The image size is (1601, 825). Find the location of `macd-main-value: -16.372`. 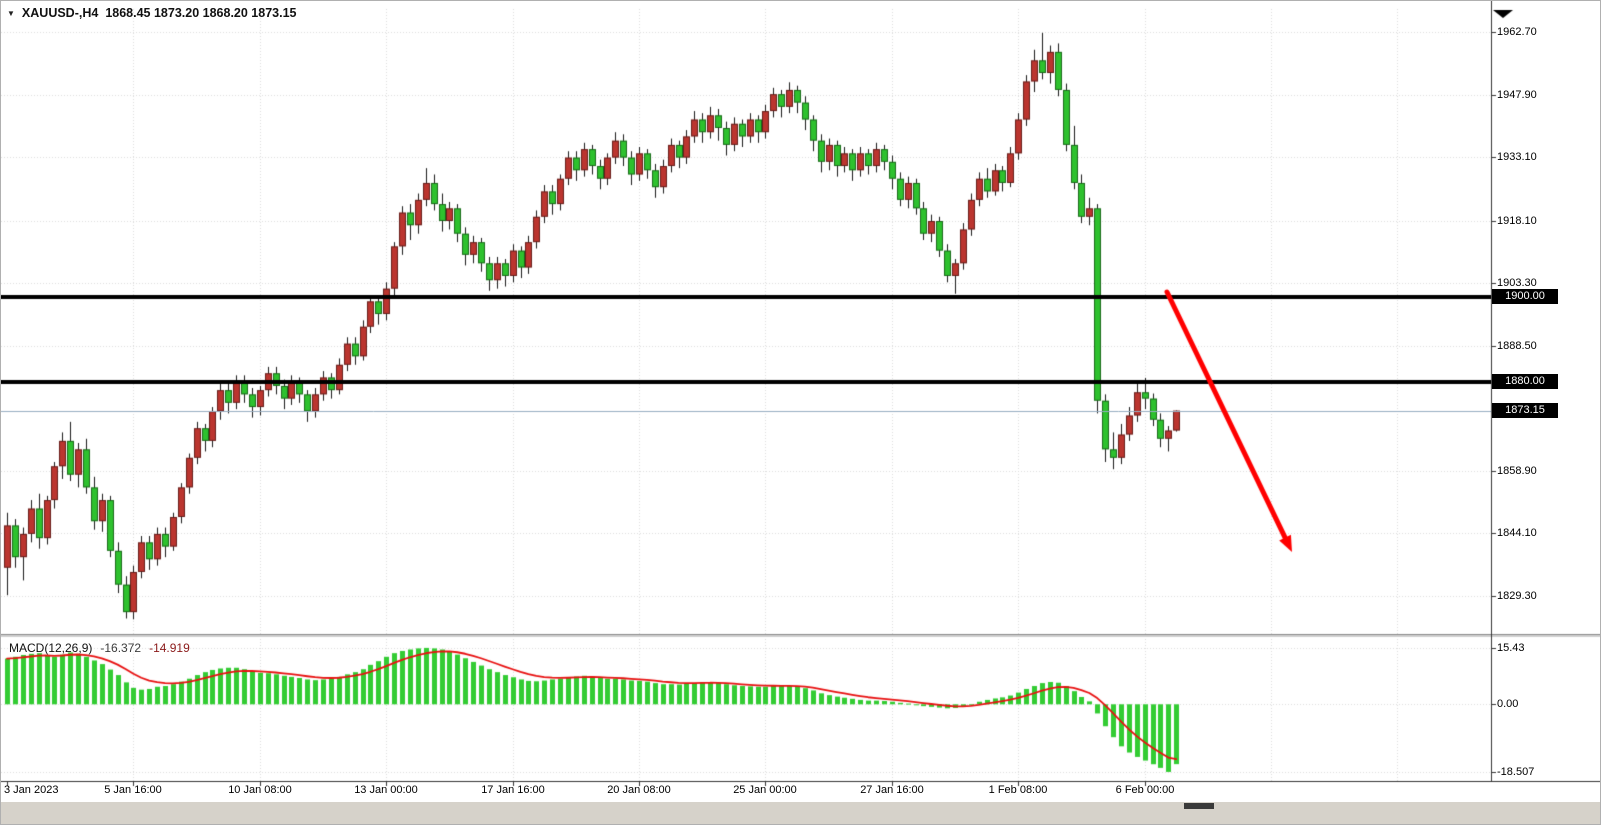

macd-main-value: -16.372 is located at coordinates (121, 648).